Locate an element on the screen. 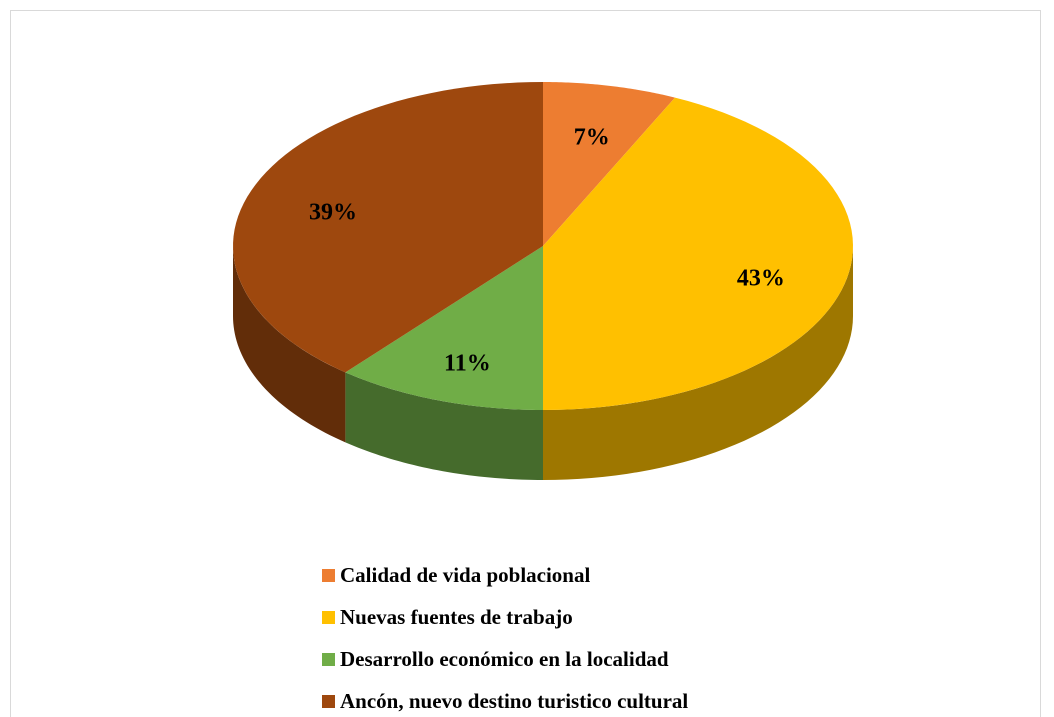 This screenshot has height=717, width=1054. data-label: 43% is located at coordinates (761, 278).